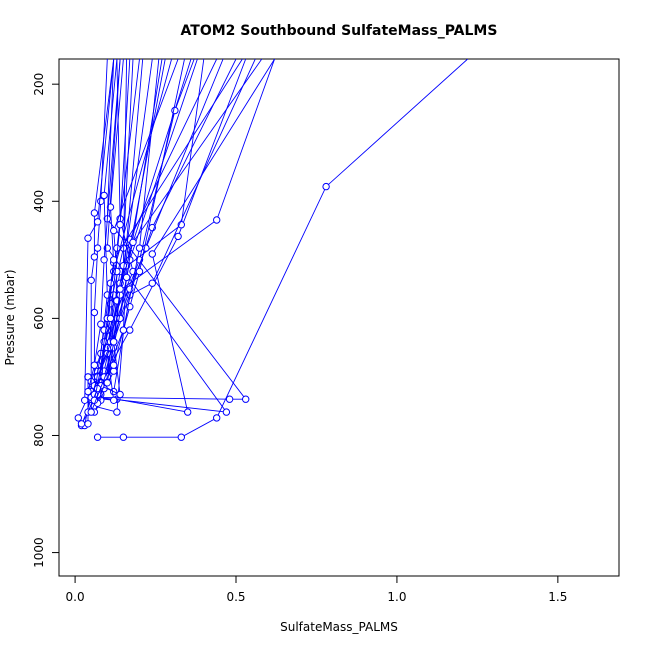 This screenshot has width=650, height=650. Describe the element at coordinates (39, 201) in the screenshot. I see `y-tick-label: 400` at that location.